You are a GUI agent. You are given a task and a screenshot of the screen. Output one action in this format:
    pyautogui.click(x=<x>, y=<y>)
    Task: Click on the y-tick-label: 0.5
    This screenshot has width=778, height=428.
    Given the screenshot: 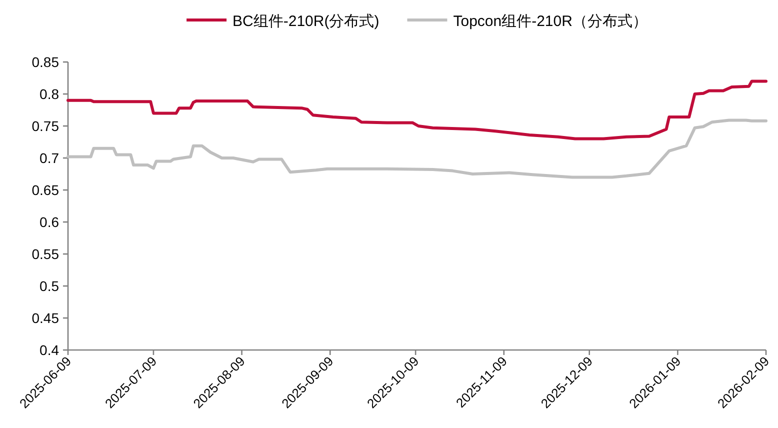 What is the action you would take?
    pyautogui.click(x=50, y=286)
    